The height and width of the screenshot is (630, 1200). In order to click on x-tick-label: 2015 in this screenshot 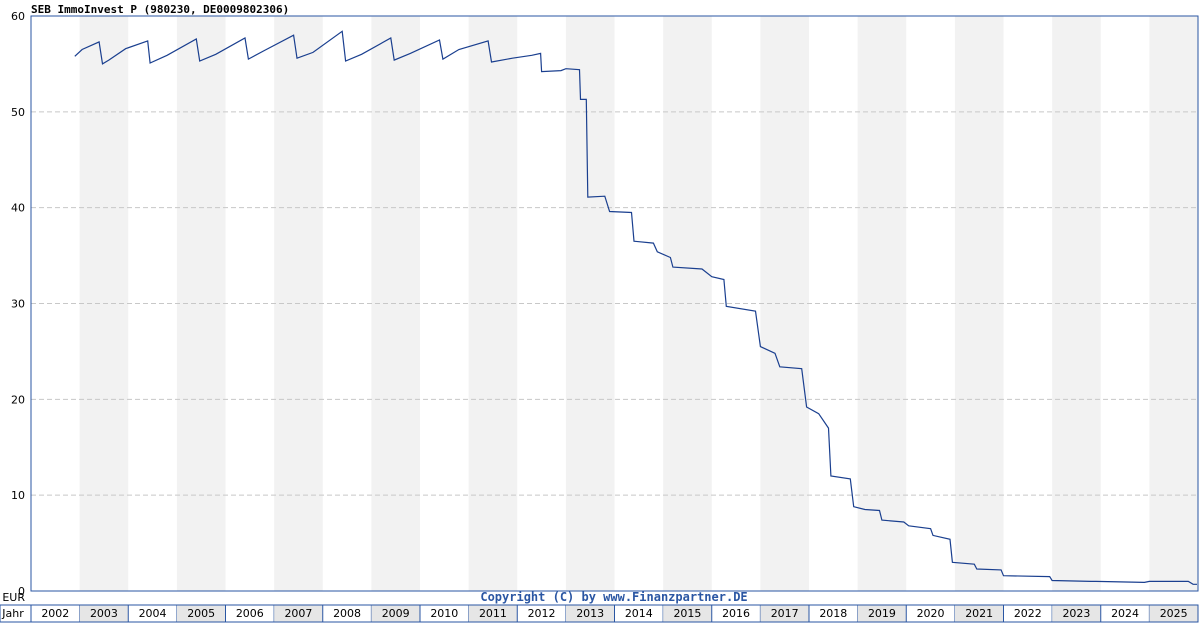, I will do `click(687, 613)`.